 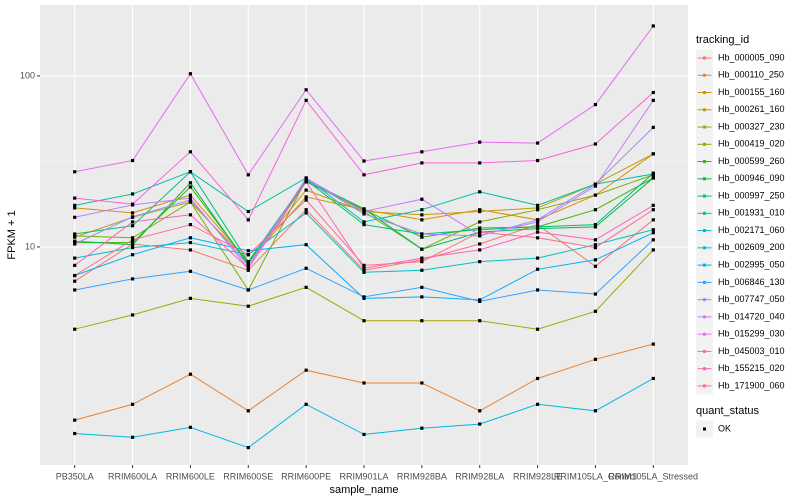 I want to click on x-tick-label: PB350LA, so click(x=75, y=476).